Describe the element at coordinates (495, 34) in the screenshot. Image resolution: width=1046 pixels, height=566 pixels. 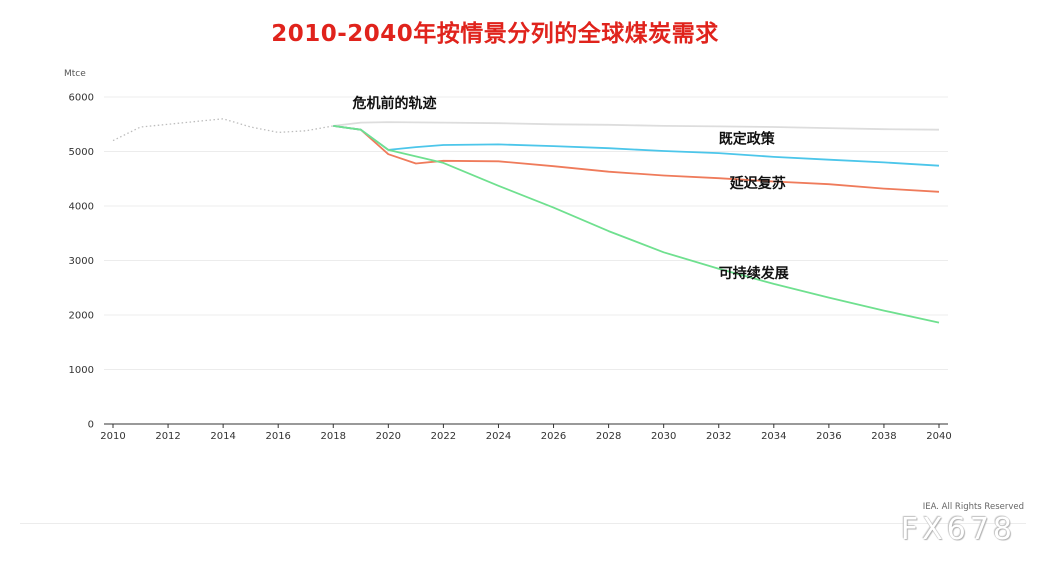
I see `chart-title: 2010-2040年按情景分列的全球煤炭需求` at that location.